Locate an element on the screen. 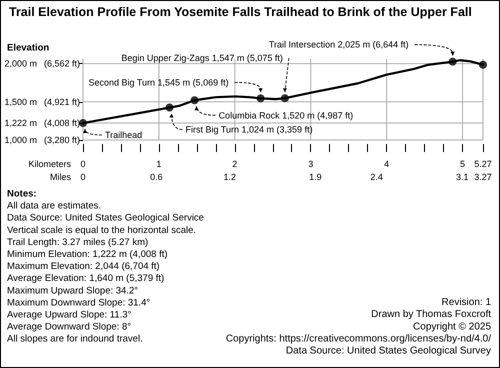  x-tick-label: 4 is located at coordinates (387, 164).